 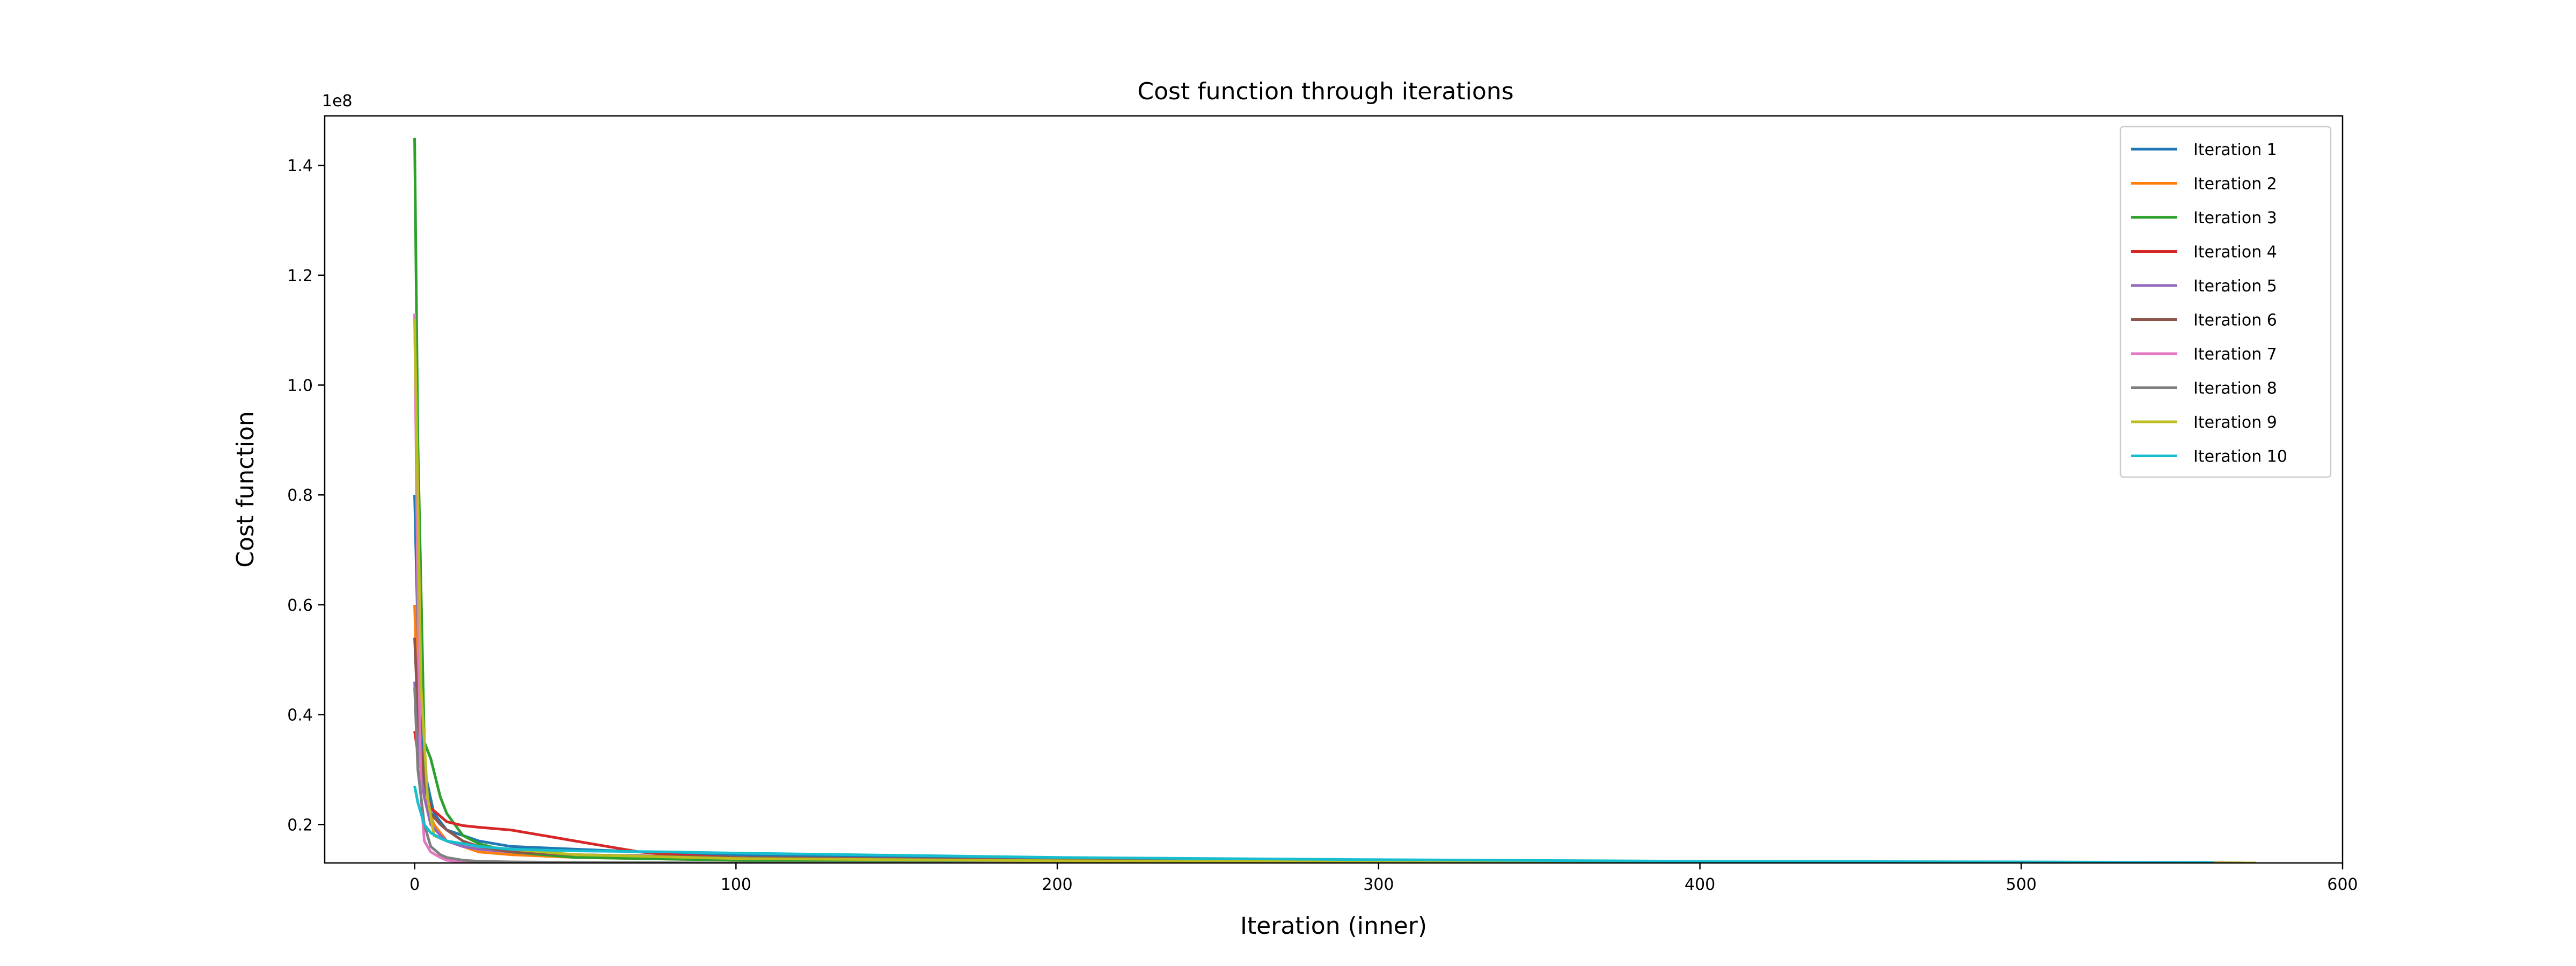 I want to click on y-tick-label: 1.2, so click(x=300, y=276).